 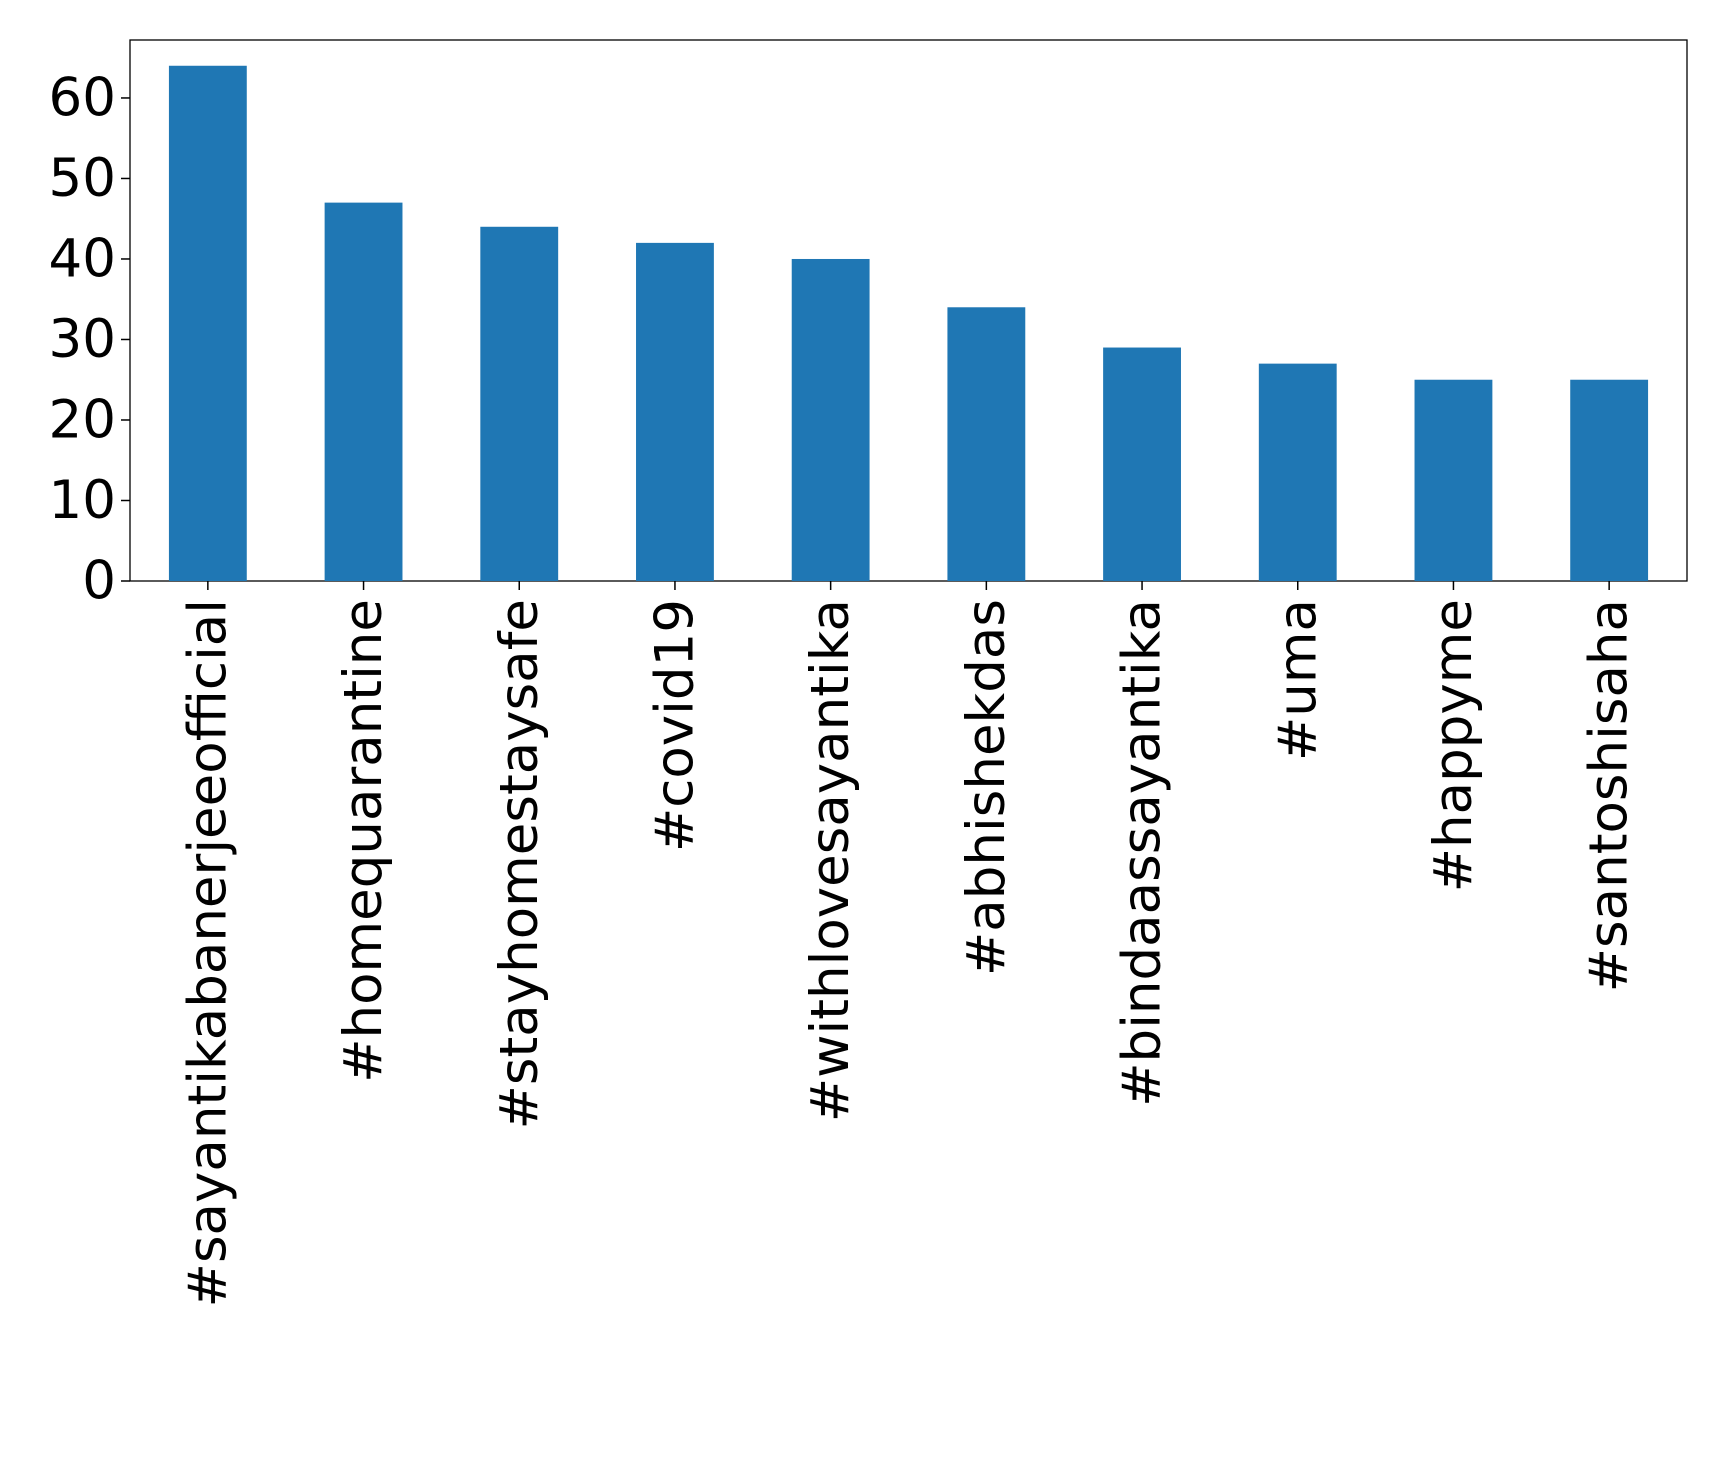 What do you see at coordinates (519, 864) in the screenshot?
I see `x-tick-label: #stayhomestaysafe` at bounding box center [519, 864].